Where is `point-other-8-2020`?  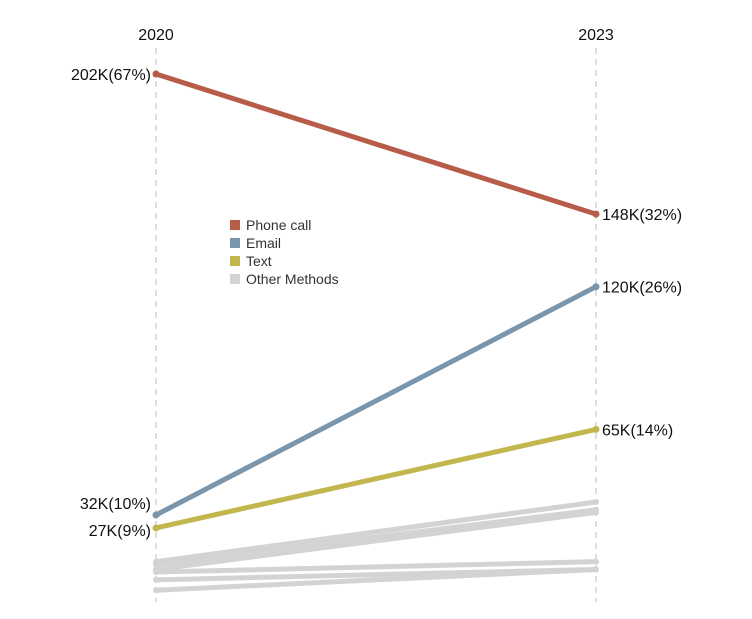
point-other-8-2020 is located at coordinates (156, 590).